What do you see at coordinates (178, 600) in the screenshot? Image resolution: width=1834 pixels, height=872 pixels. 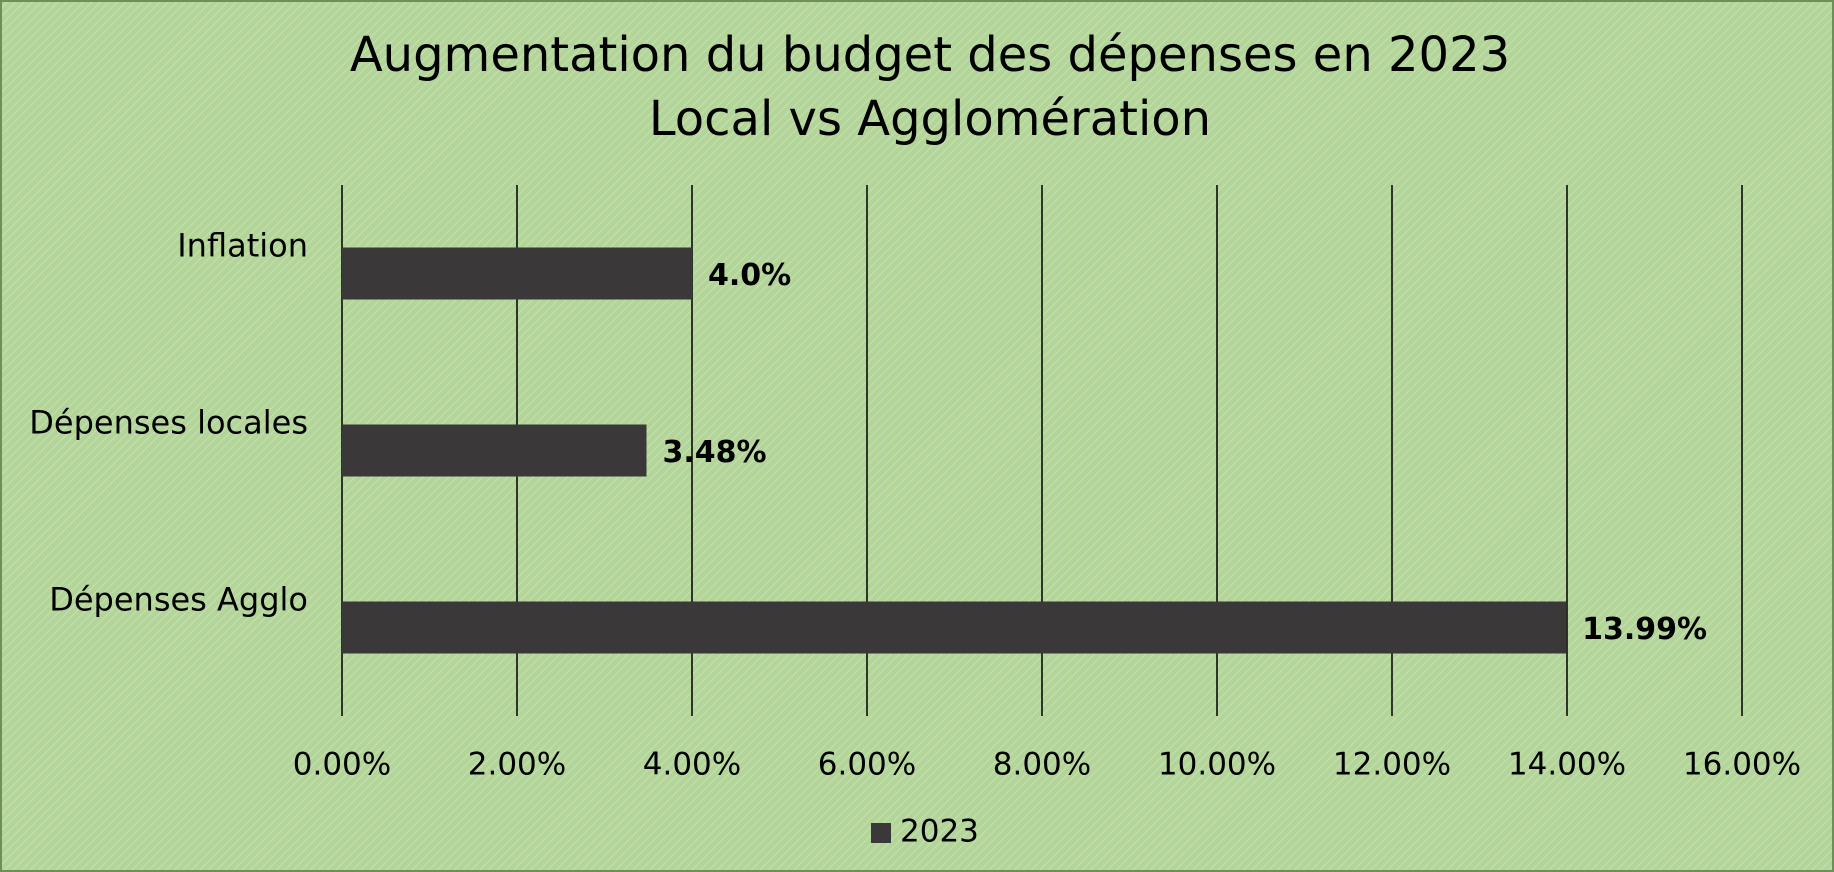 I see `y-tick-label: Dépenses Agglo` at bounding box center [178, 600].